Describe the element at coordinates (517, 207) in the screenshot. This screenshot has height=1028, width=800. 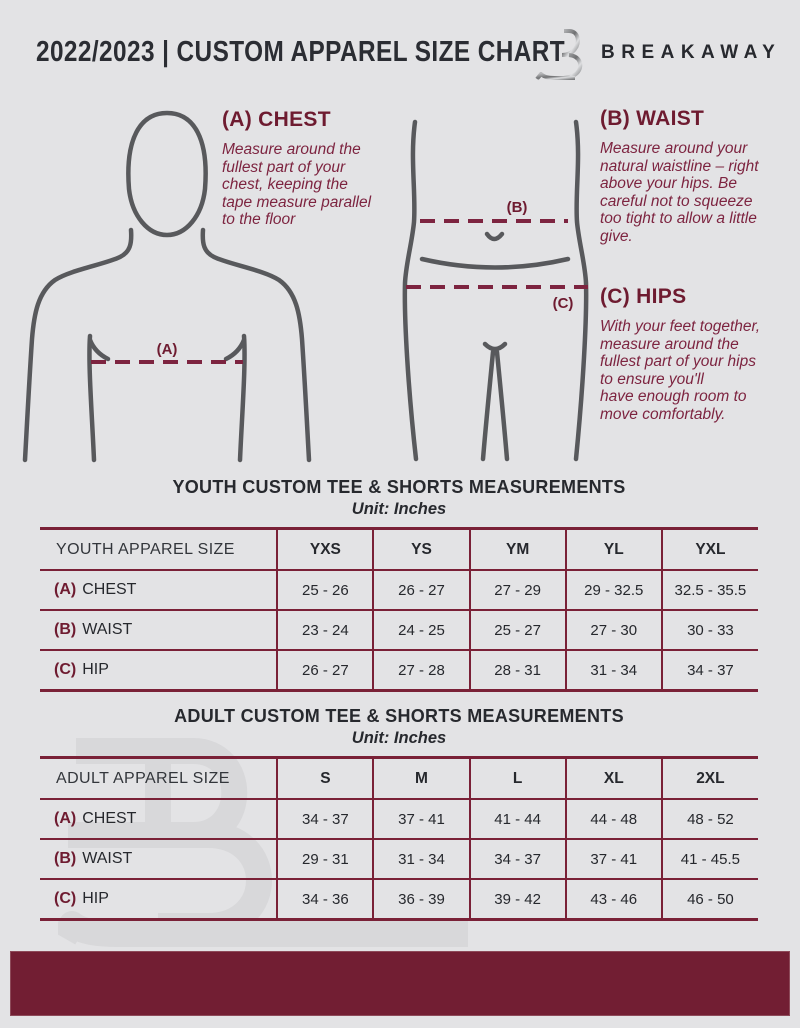
I see `waist-marker-label: (B)` at that location.